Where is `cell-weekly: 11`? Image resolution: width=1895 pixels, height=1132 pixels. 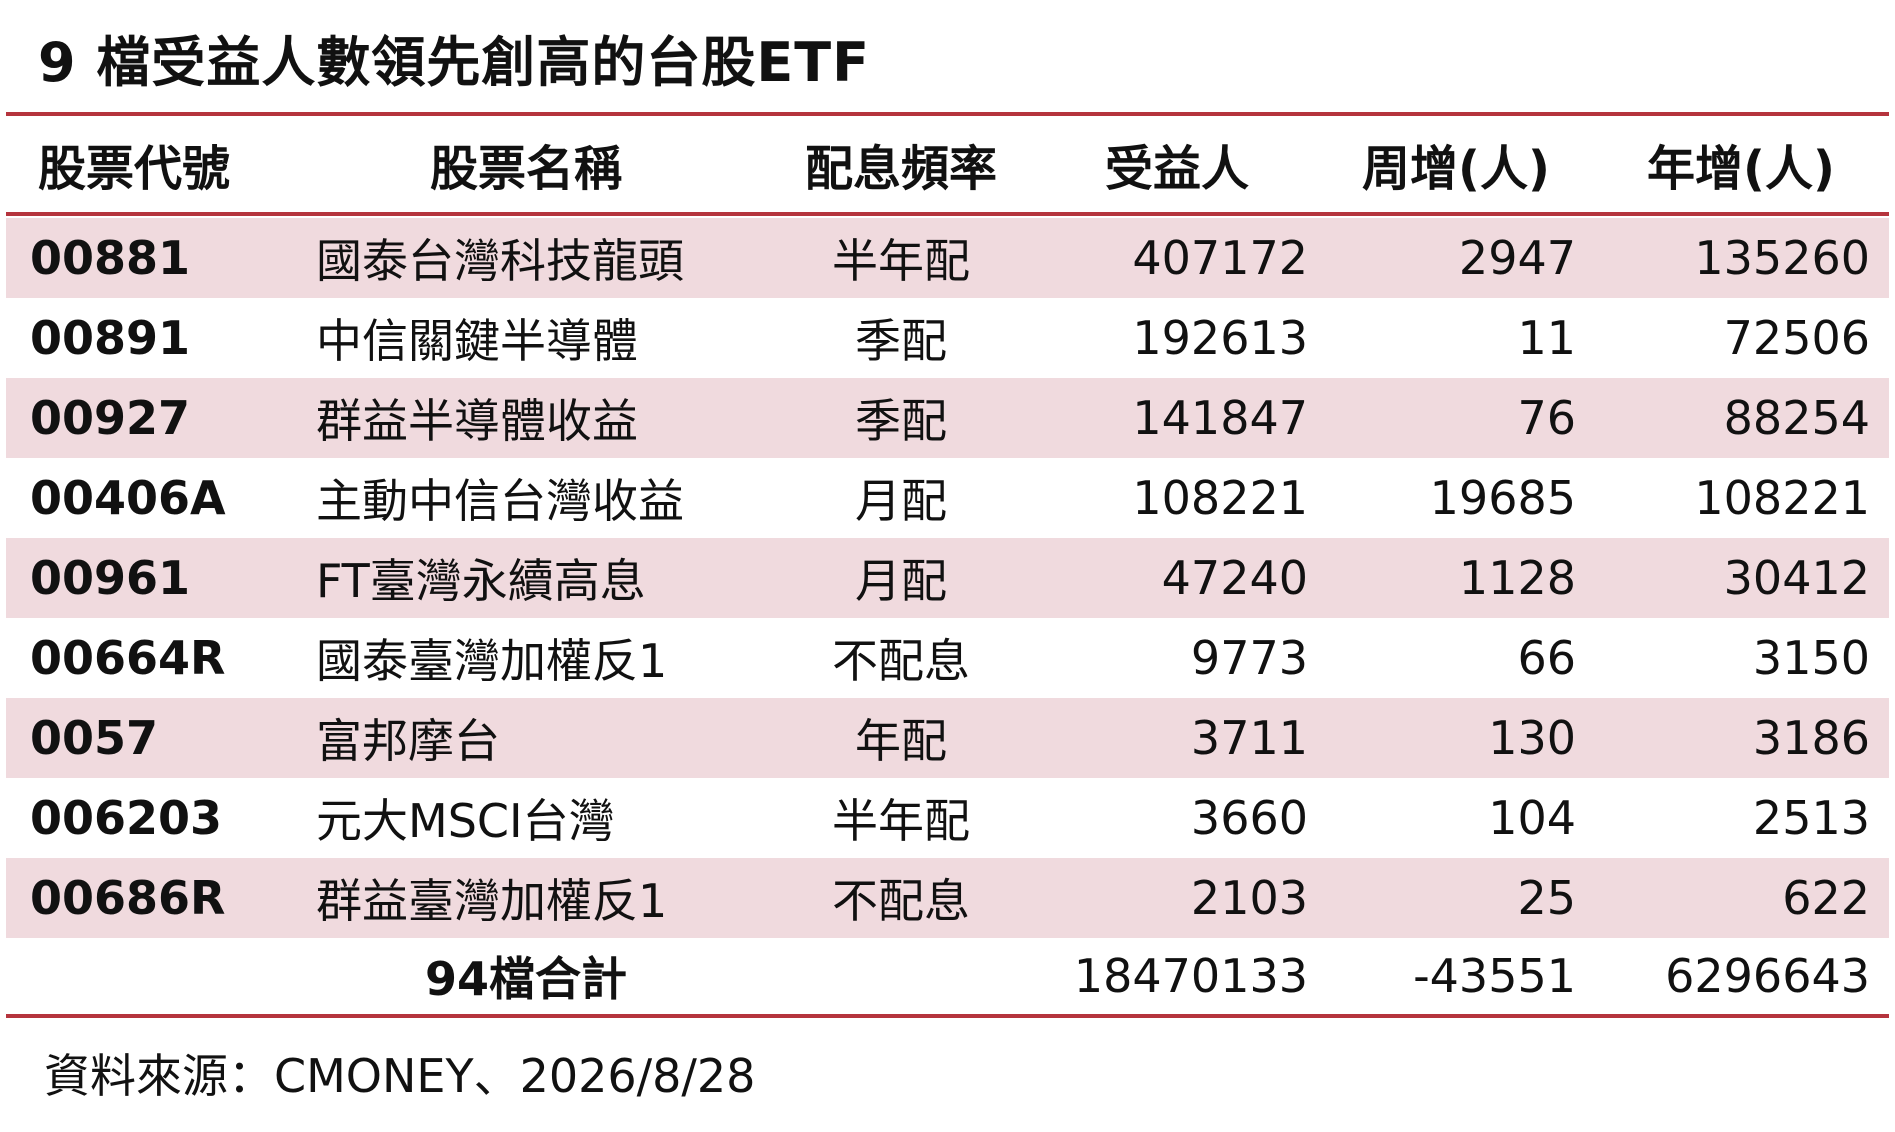
cell-weekly: 11 is located at coordinates (1546, 338).